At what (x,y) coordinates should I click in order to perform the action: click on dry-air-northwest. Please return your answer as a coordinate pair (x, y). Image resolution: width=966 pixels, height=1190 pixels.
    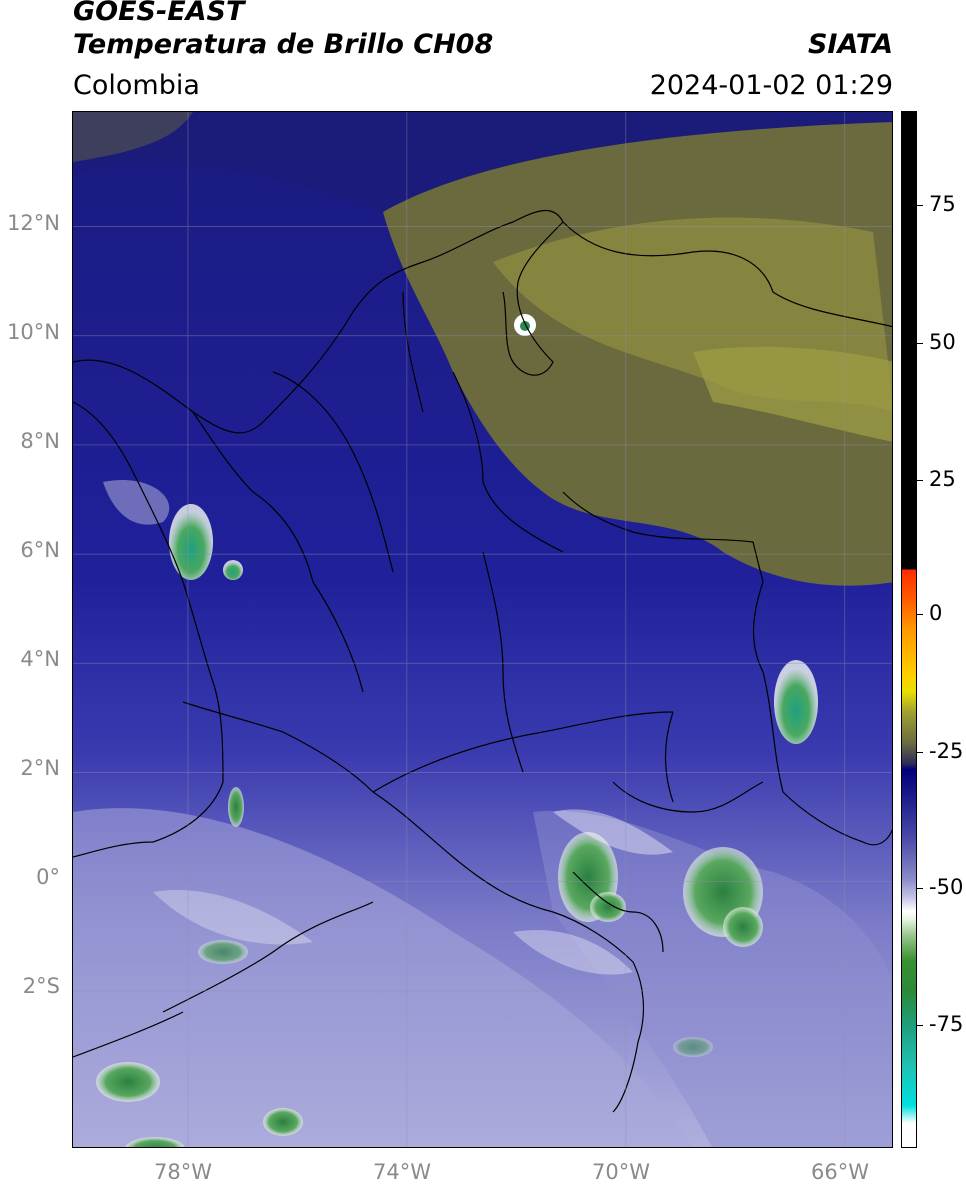
    Looking at the image, I should click on (133, 137).